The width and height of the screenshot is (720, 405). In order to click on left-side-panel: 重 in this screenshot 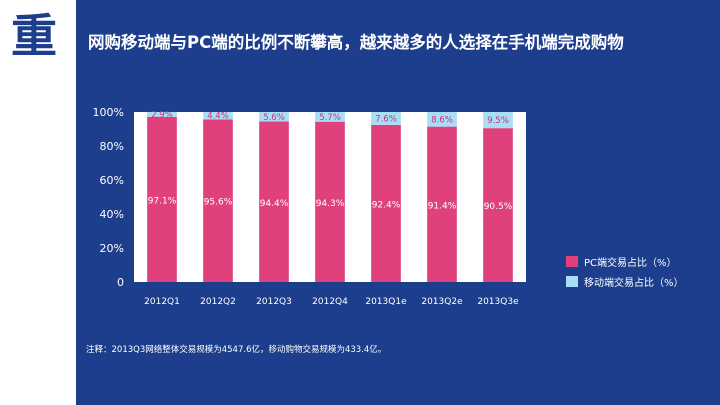, I will do `click(38, 202)`.